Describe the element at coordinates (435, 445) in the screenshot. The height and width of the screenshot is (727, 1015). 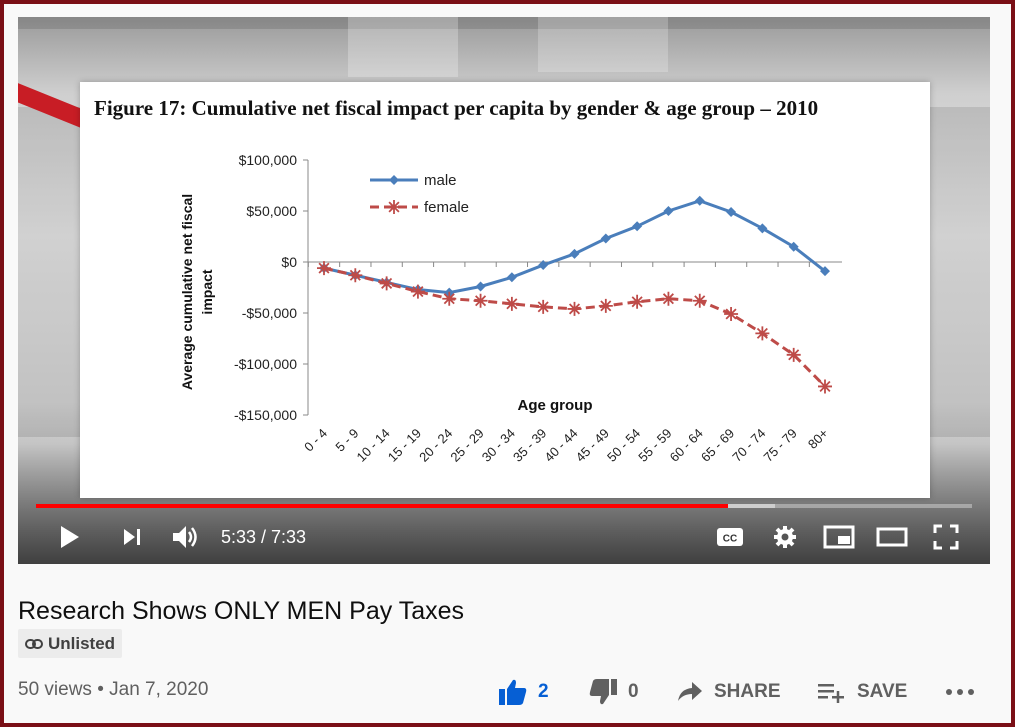
I see `x-tick-label: 20 - 24` at that location.